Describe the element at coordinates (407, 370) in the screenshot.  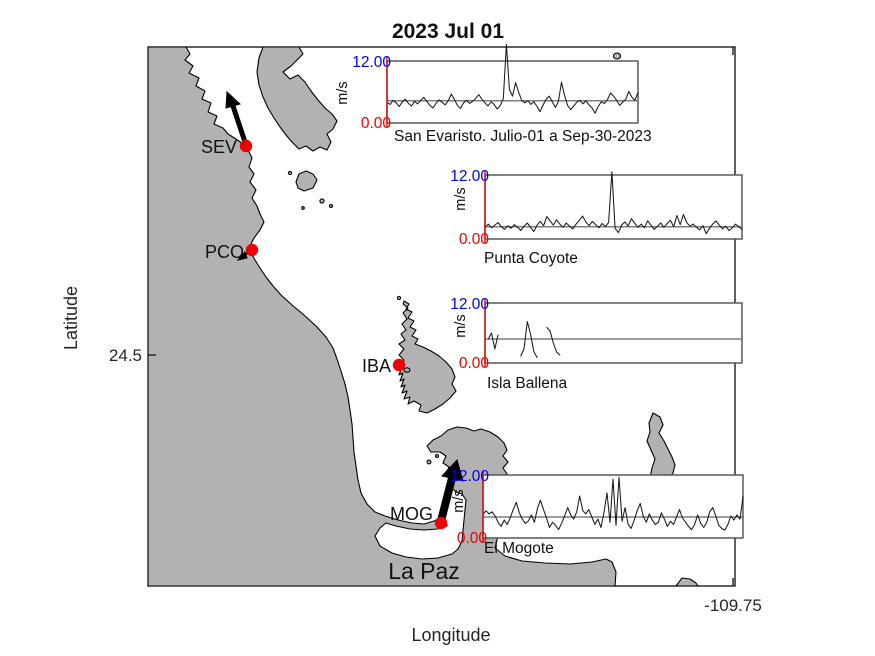
I see `islet-ballena` at that location.